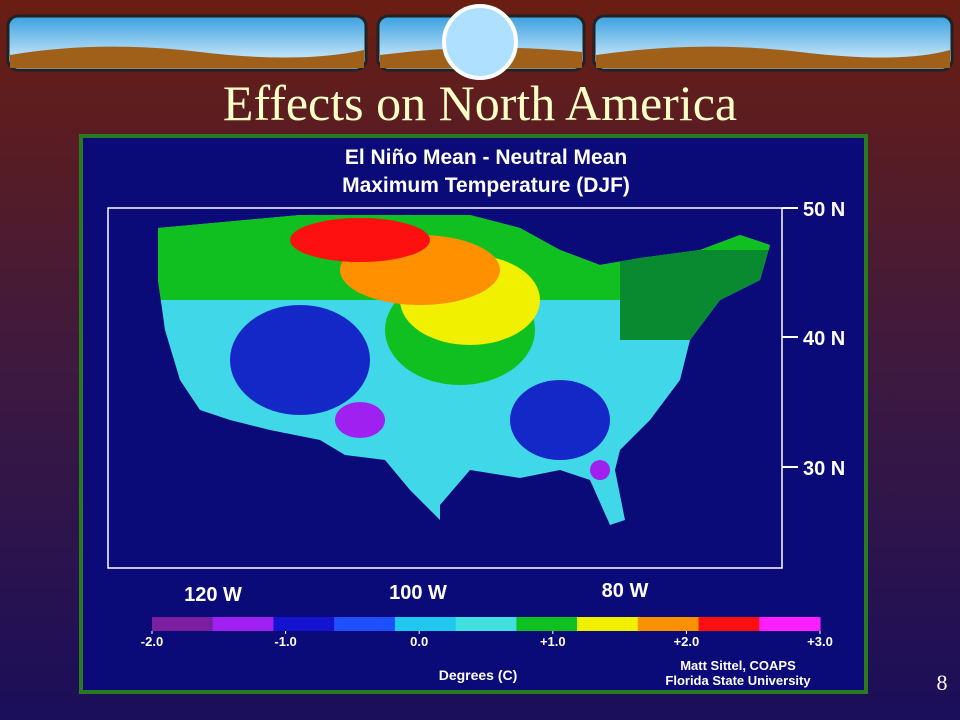  Describe the element at coordinates (480, 103) in the screenshot. I see `slide-title: Effects on North America` at that location.